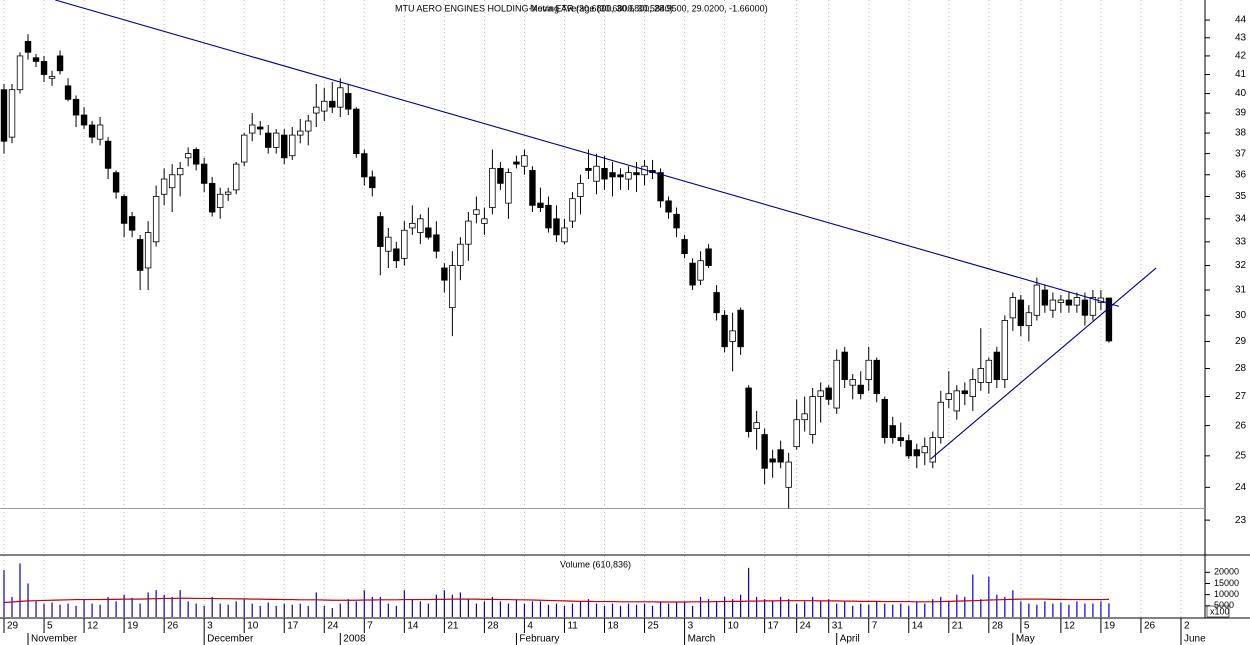 The image size is (1250, 645). I want to click on y-tick-label: 38, so click(1241, 133).